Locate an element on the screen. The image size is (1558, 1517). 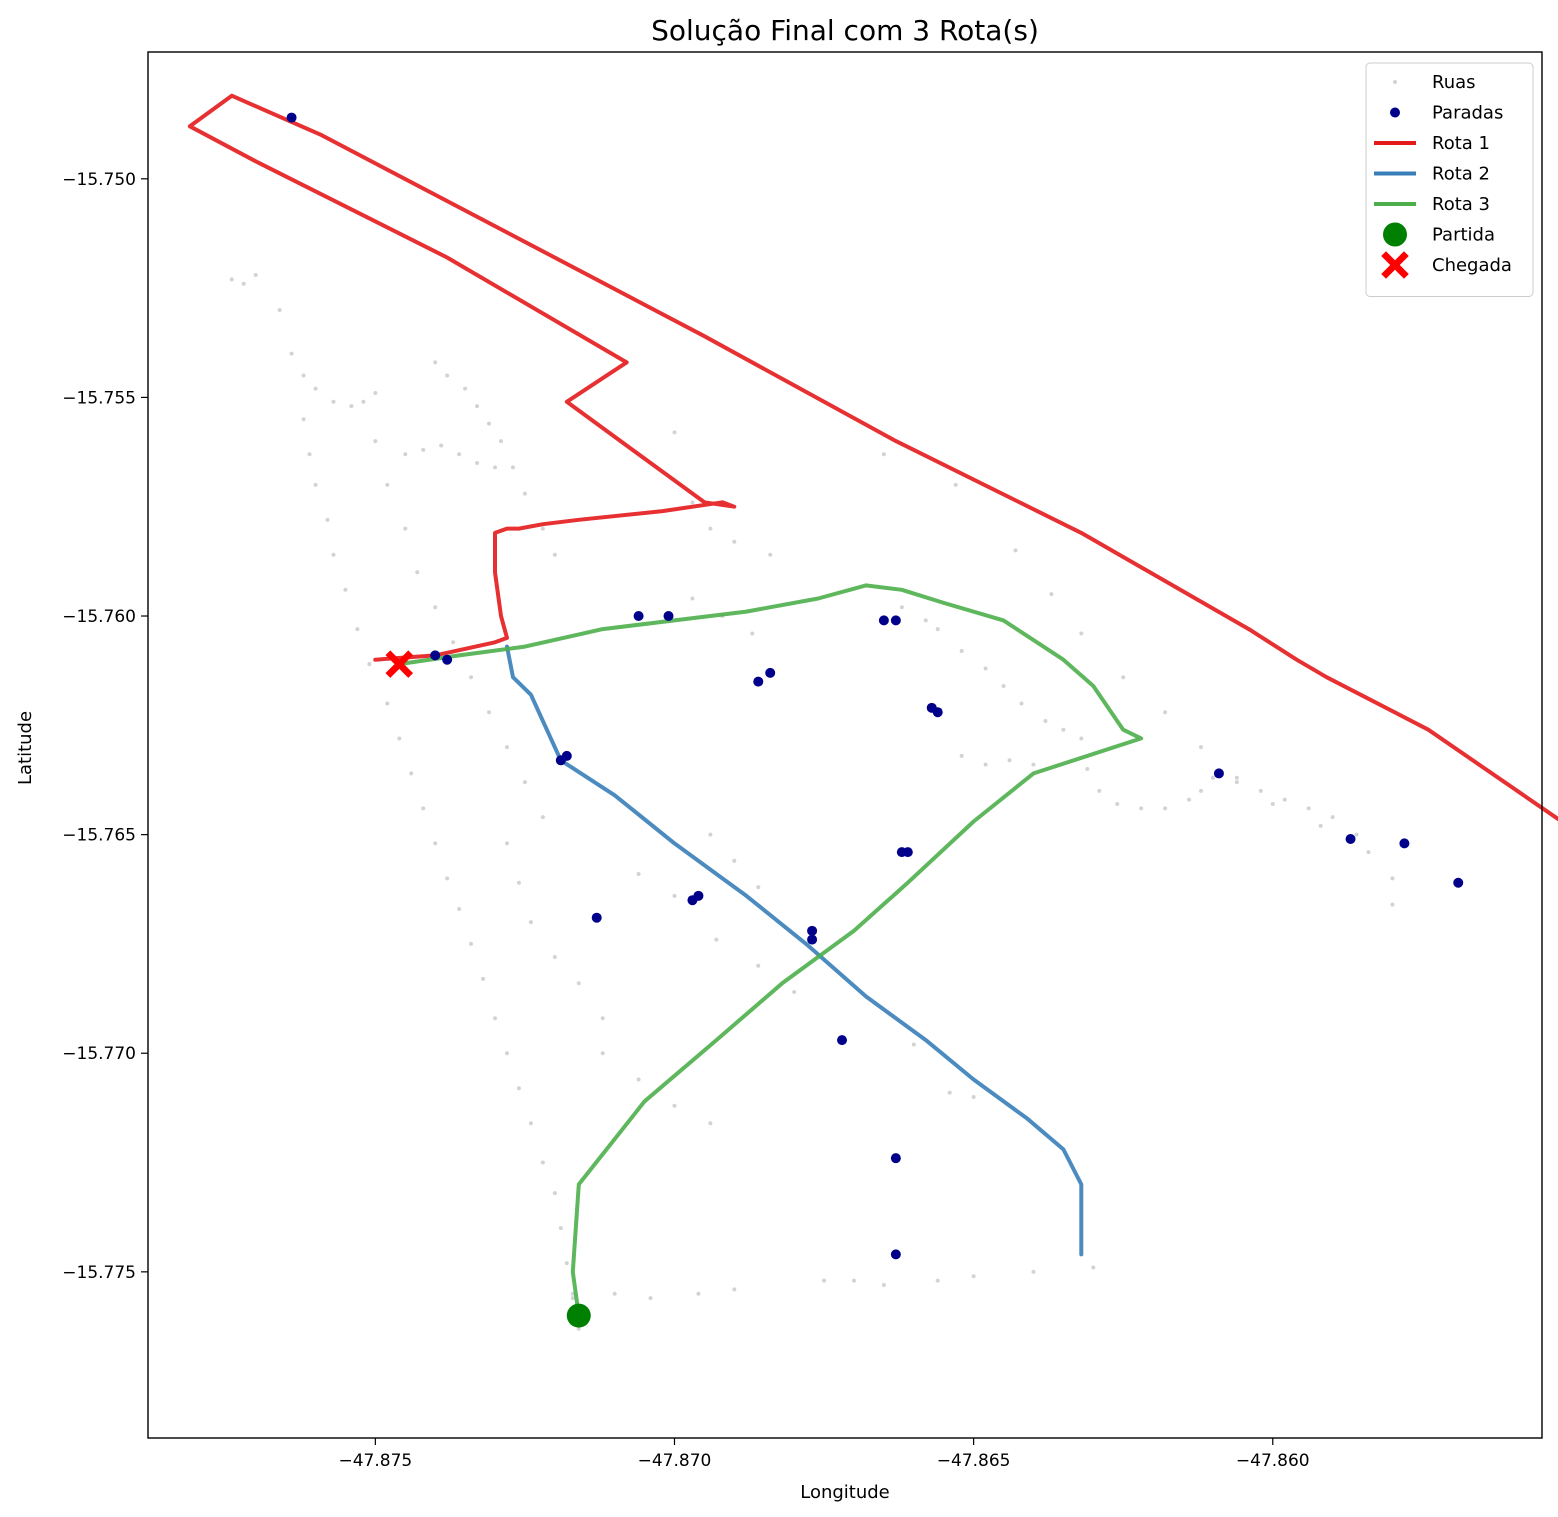
legend-entry: Rota 3 is located at coordinates (1432, 204).